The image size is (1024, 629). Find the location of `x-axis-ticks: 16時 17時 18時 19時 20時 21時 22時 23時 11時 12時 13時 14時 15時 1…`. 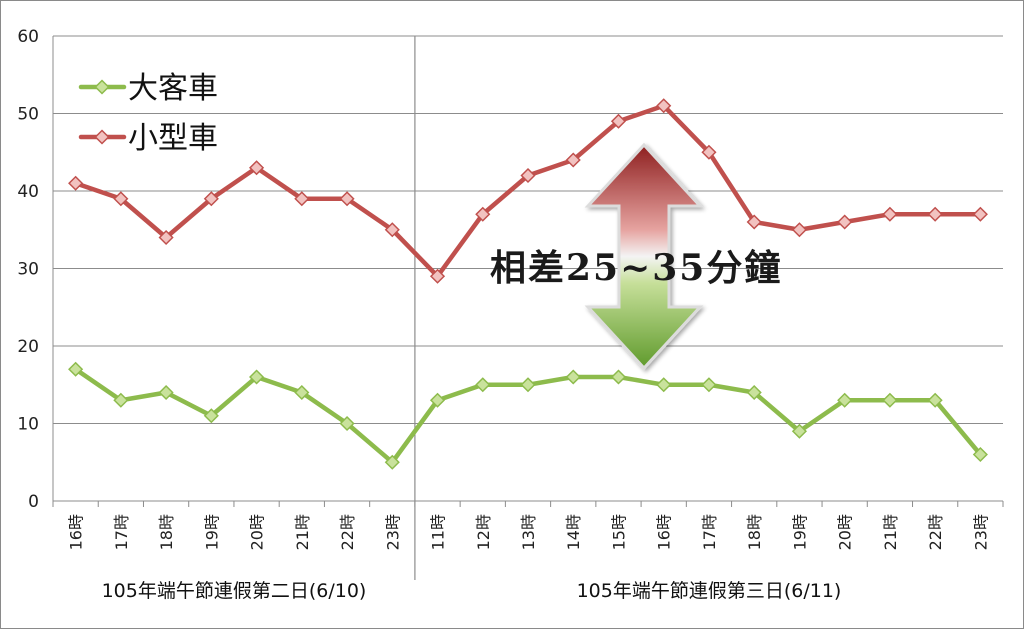

x-axis-ticks: 16時 17時 18時 19時 20時 21時 22時 23時 11時 12時 13時 14時 15時 1… is located at coordinates (529, 532).